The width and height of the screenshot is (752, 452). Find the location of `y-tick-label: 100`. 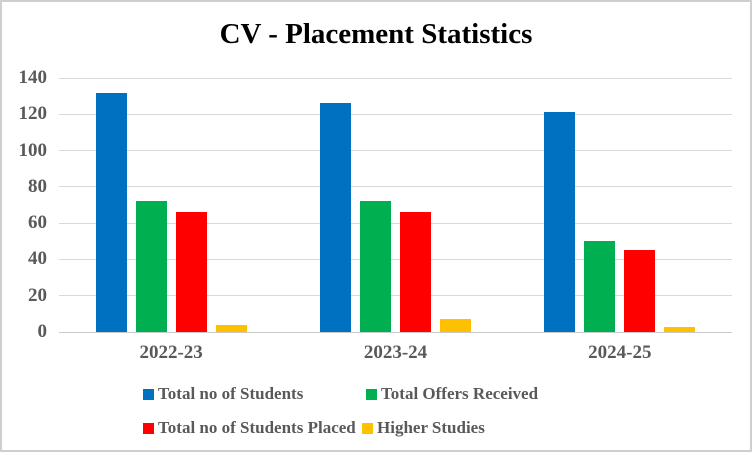

y-tick-label: 100 is located at coordinates (33, 150).